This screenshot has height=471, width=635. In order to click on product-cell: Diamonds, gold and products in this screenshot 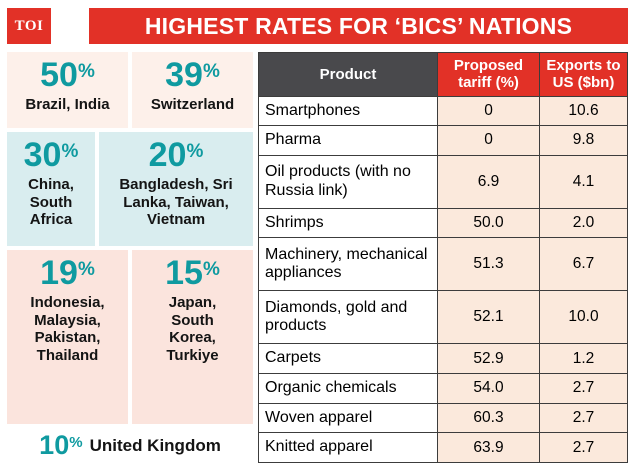, I will do `click(348, 317)`.